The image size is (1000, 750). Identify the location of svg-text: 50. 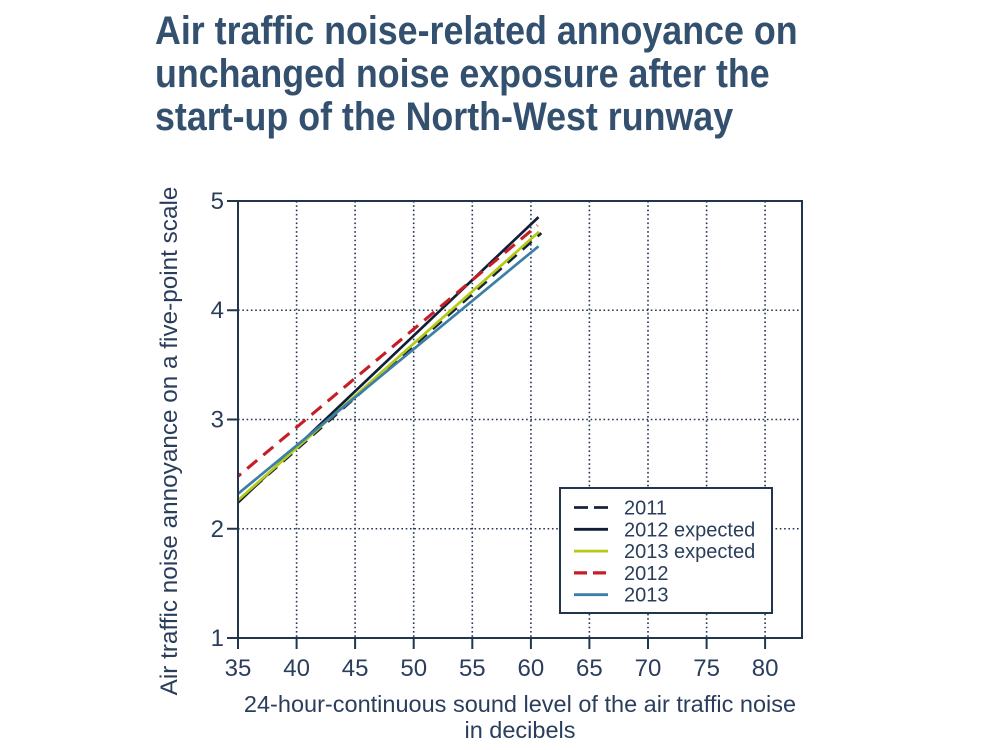
(413, 668).